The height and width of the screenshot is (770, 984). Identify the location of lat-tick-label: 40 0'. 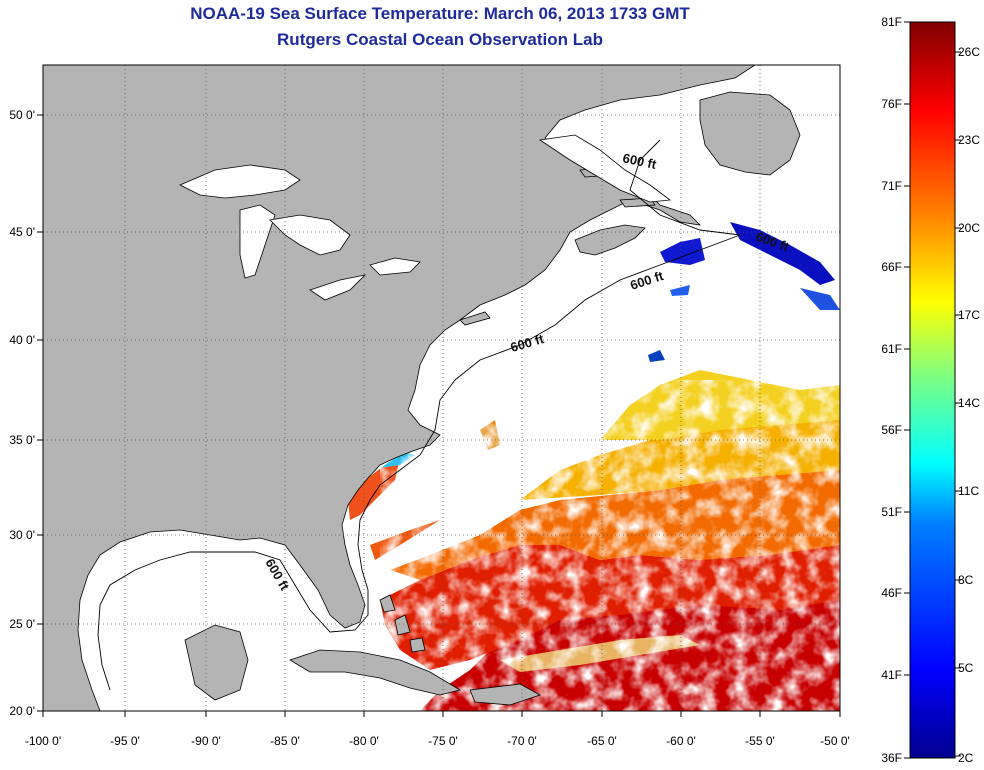
(22, 340).